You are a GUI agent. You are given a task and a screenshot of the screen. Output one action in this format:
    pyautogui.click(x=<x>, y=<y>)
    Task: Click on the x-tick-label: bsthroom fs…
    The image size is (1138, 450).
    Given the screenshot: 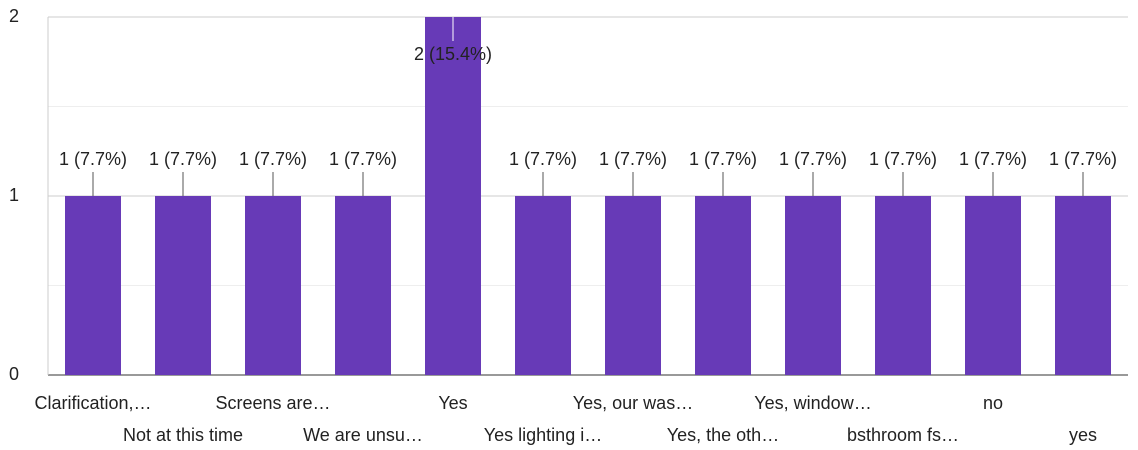 What is the action you would take?
    pyautogui.click(x=903, y=435)
    